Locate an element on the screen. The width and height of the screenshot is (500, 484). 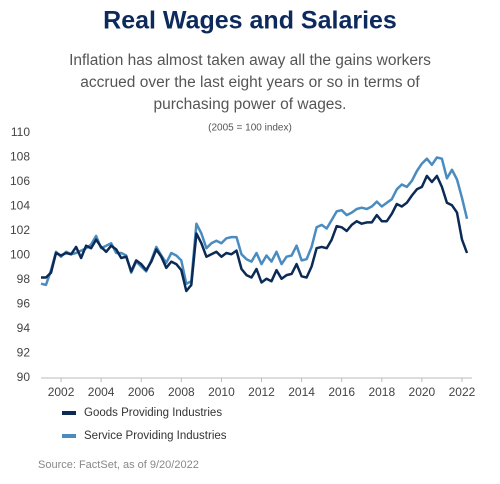
chart-title: Real Wages and Salaries is located at coordinates (250, 21).